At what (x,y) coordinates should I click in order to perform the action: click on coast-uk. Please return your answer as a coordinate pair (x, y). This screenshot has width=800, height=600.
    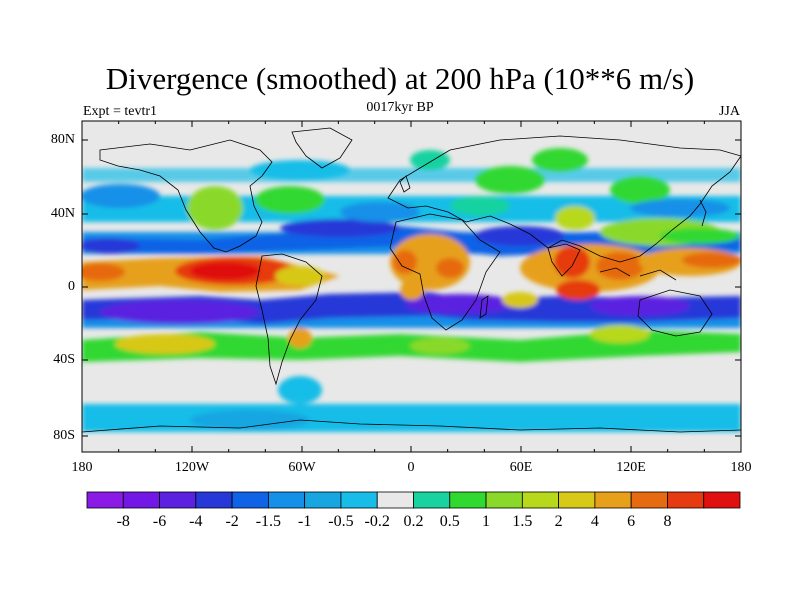
    Looking at the image, I should click on (405, 184).